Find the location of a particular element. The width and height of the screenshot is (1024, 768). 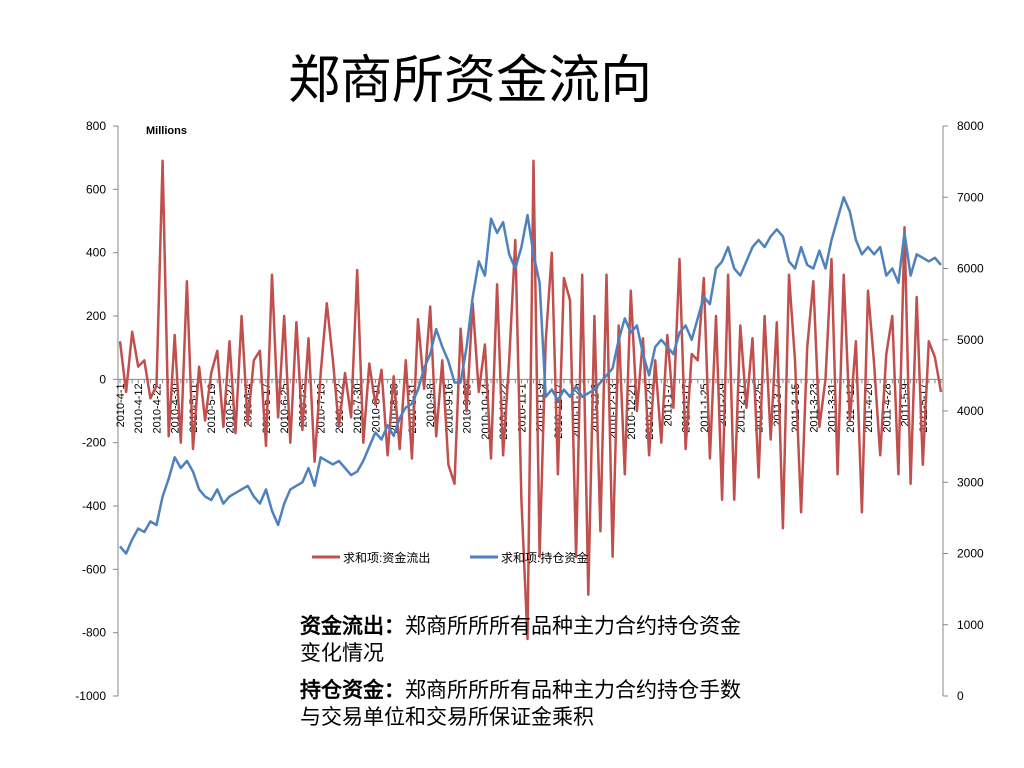

y-tick-label: 0 is located at coordinates (102, 379).